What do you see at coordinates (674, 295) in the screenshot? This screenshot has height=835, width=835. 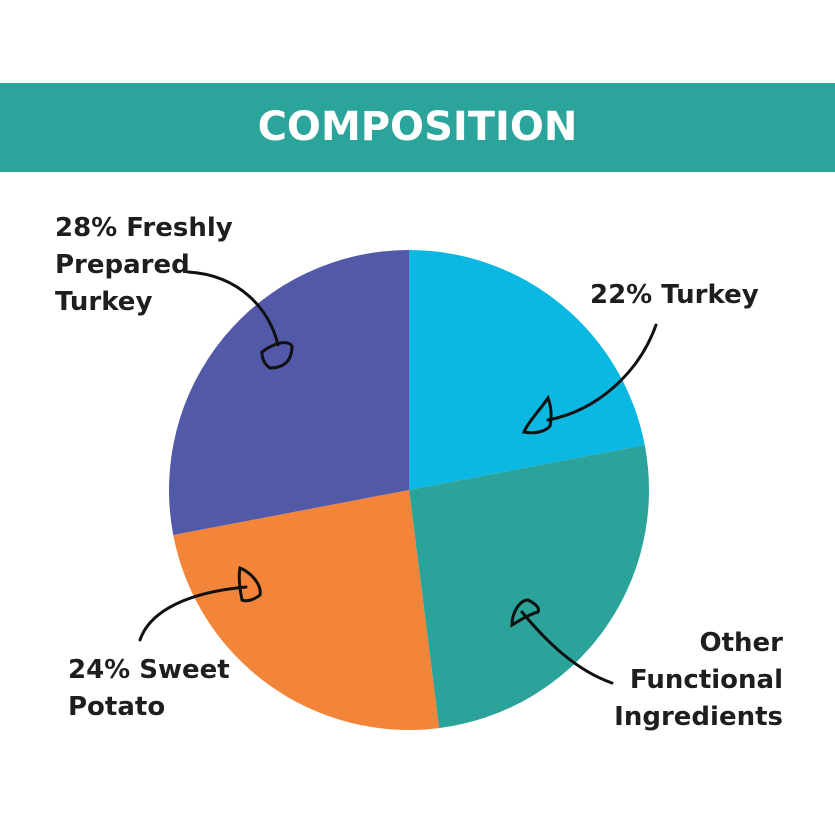 I see `slice-label: 22% Turkey` at bounding box center [674, 295].